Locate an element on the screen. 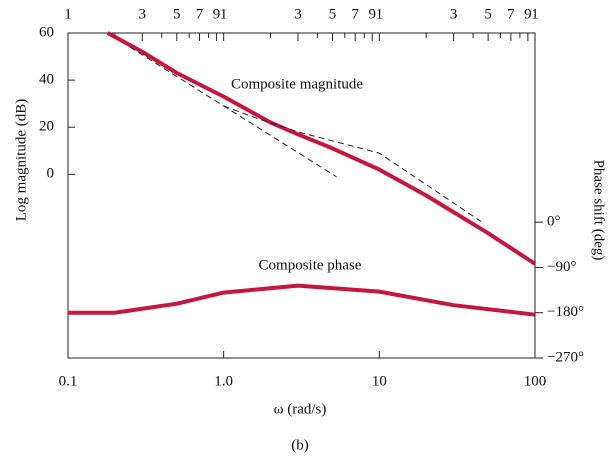 This screenshot has width=614, height=462. x-tick-label: 0.1 is located at coordinates (68, 381).